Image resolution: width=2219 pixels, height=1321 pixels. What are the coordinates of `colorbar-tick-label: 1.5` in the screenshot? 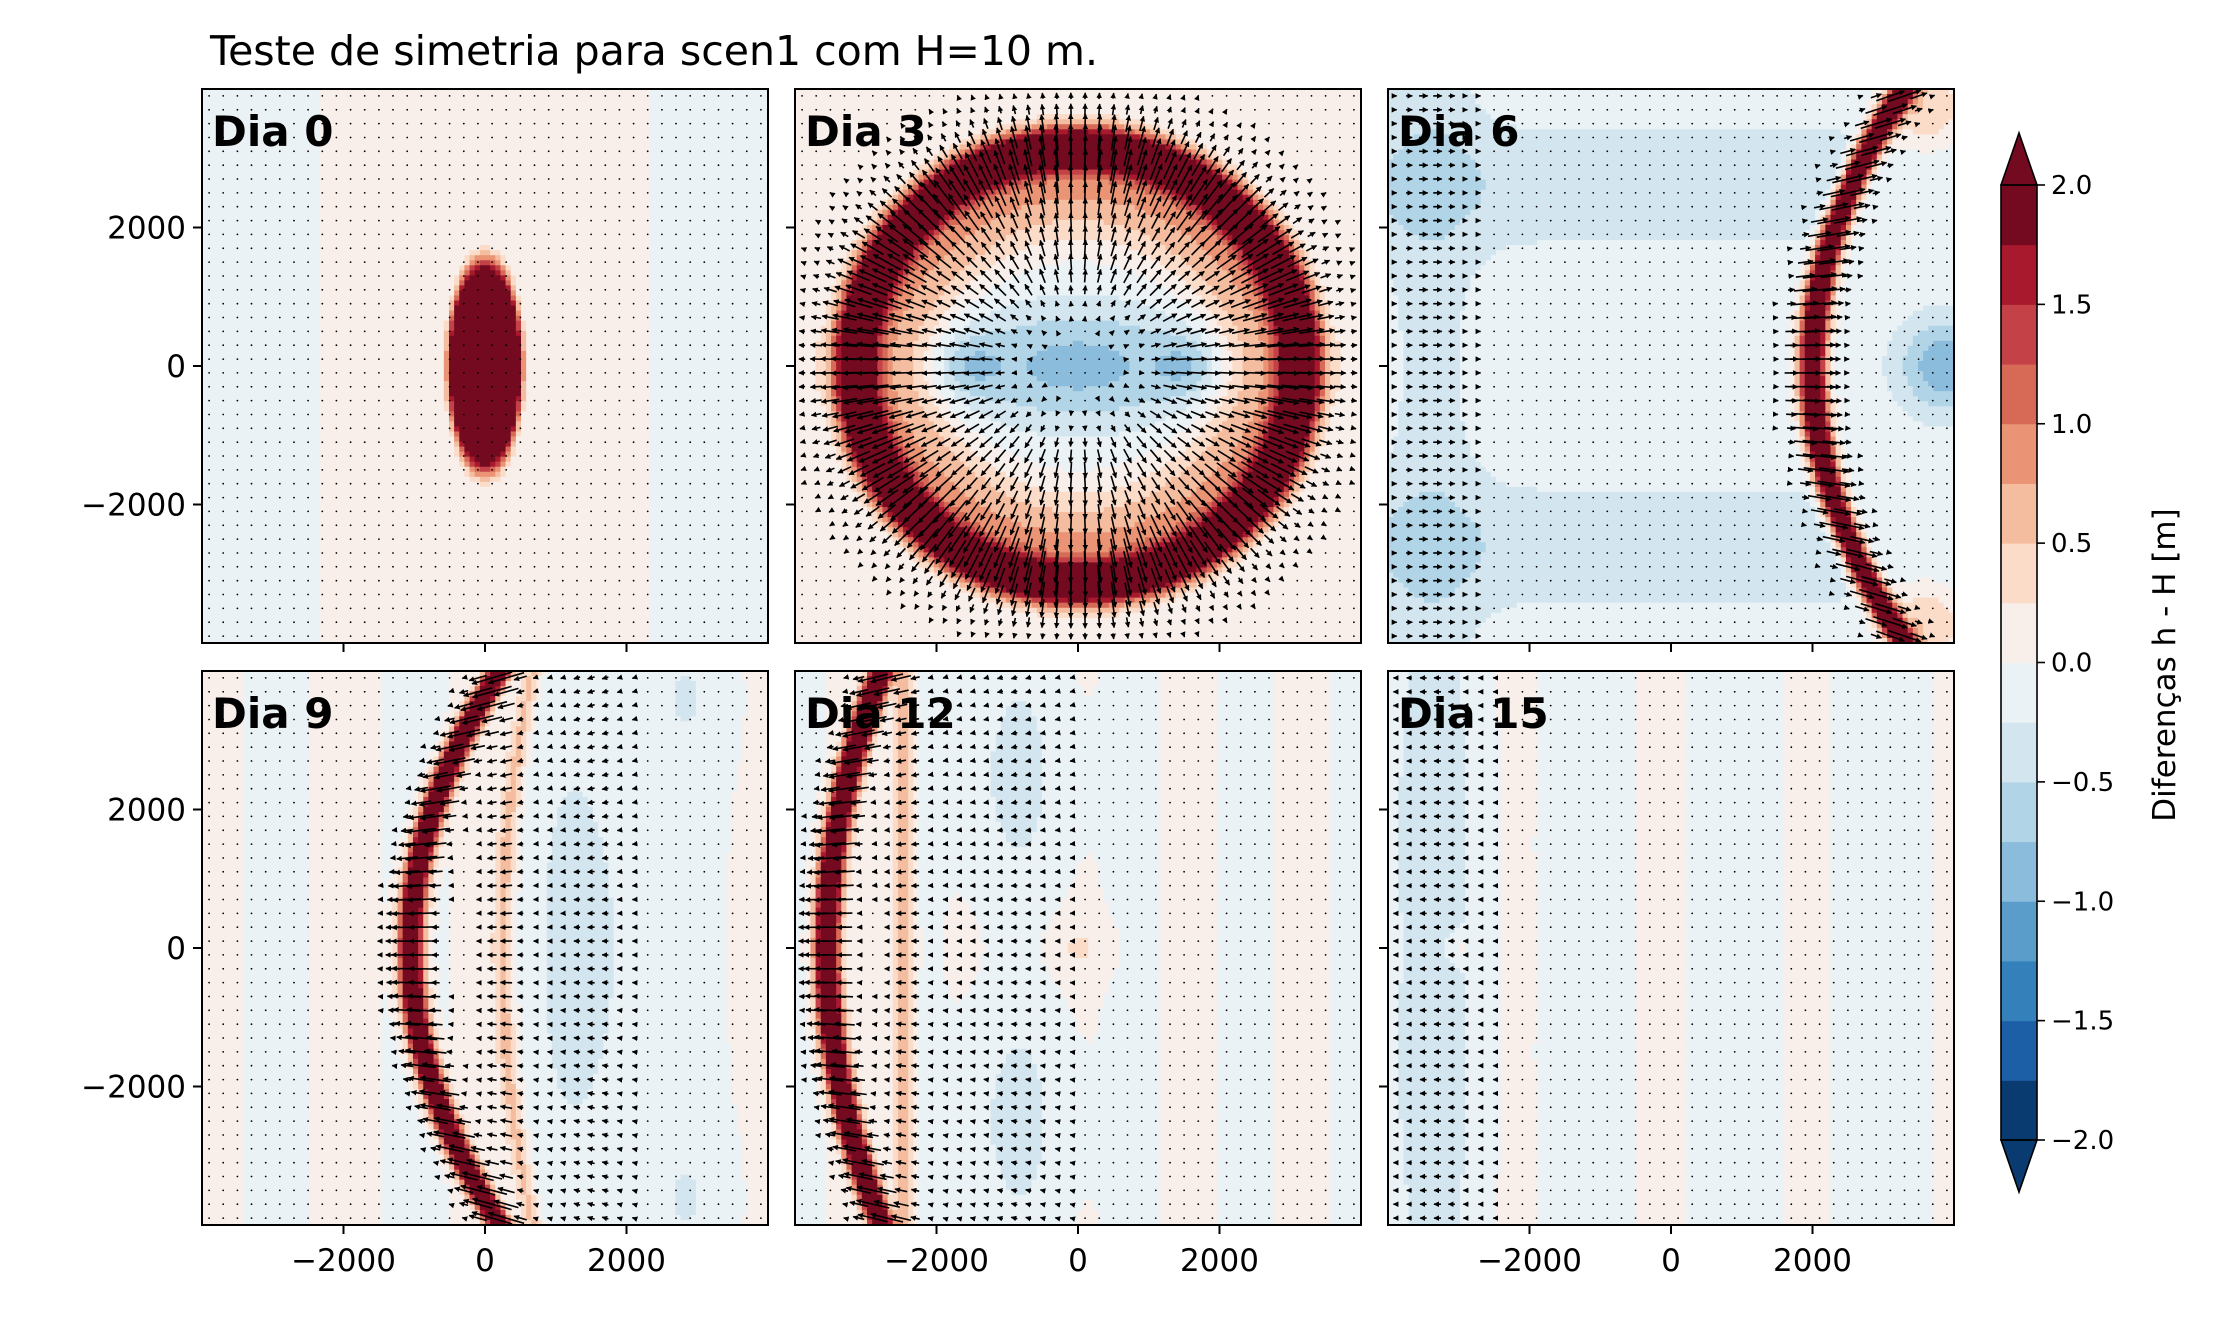 It's located at (2071, 305).